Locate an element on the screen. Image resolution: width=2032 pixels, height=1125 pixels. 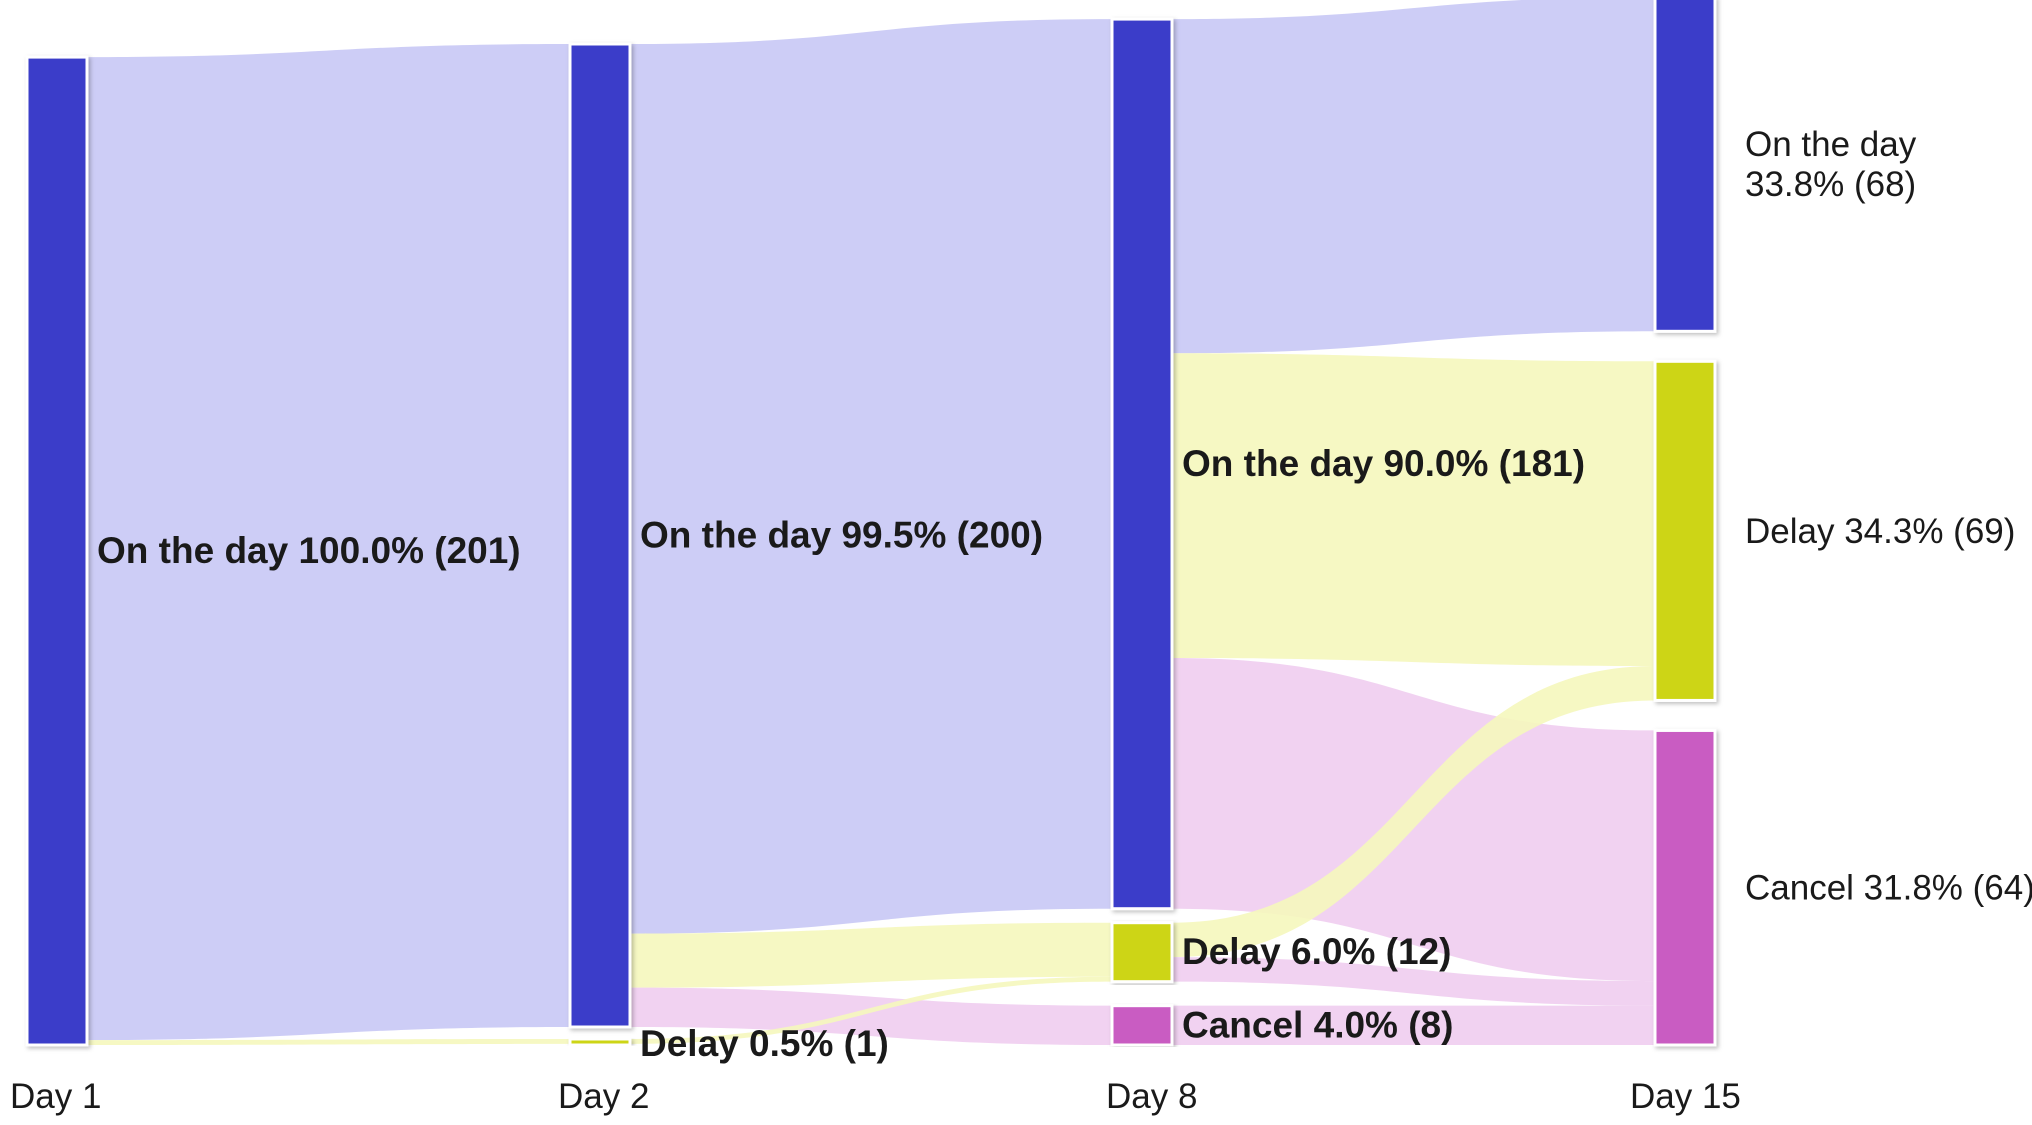
sankey-node-d15_delay is located at coordinates (1685, 530).